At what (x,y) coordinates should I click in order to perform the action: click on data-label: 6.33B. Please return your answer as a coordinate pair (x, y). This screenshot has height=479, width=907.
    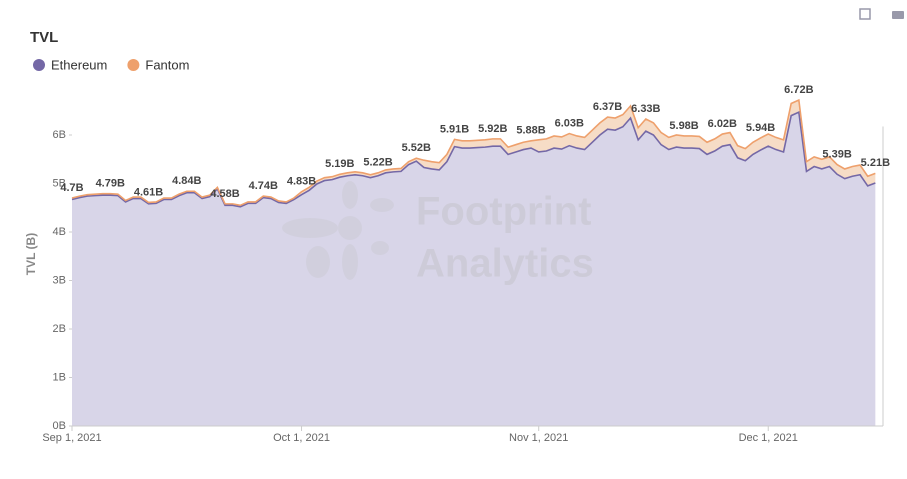
    Looking at the image, I should click on (645, 109).